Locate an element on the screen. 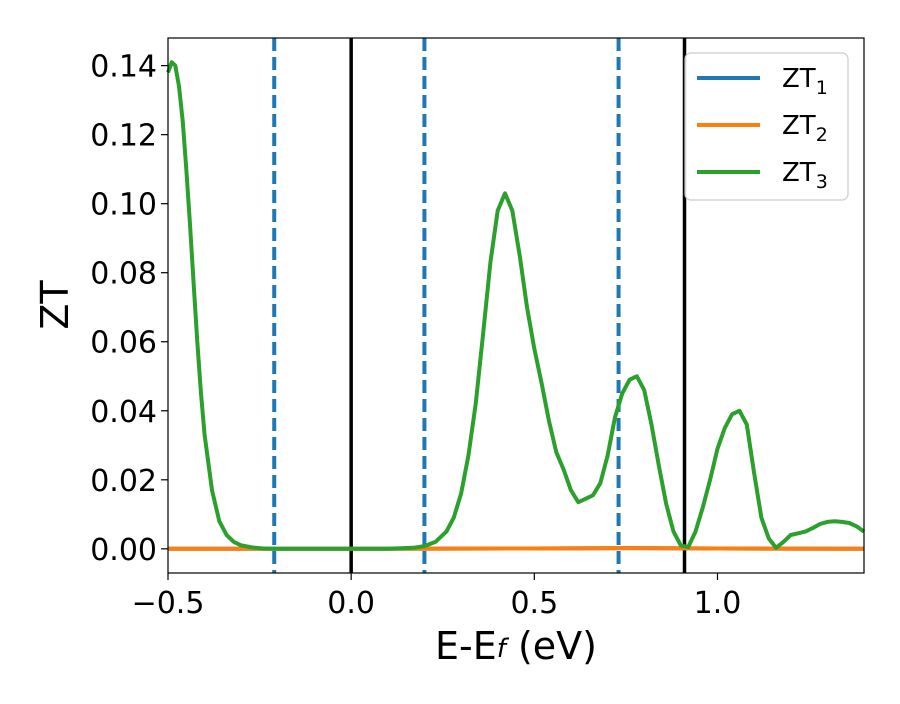 This screenshot has width=900, height=704. legend-box is located at coordinates (766, 126).